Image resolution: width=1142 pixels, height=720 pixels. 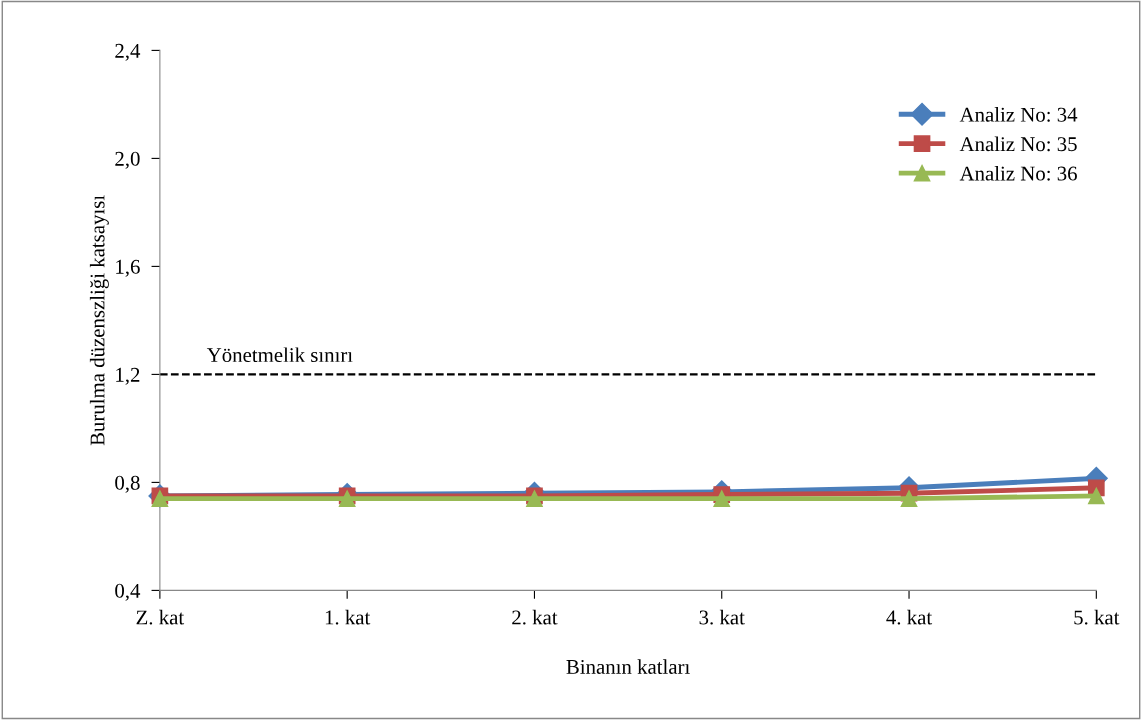 I want to click on x-tick-label: 3. kat, so click(x=722, y=617).